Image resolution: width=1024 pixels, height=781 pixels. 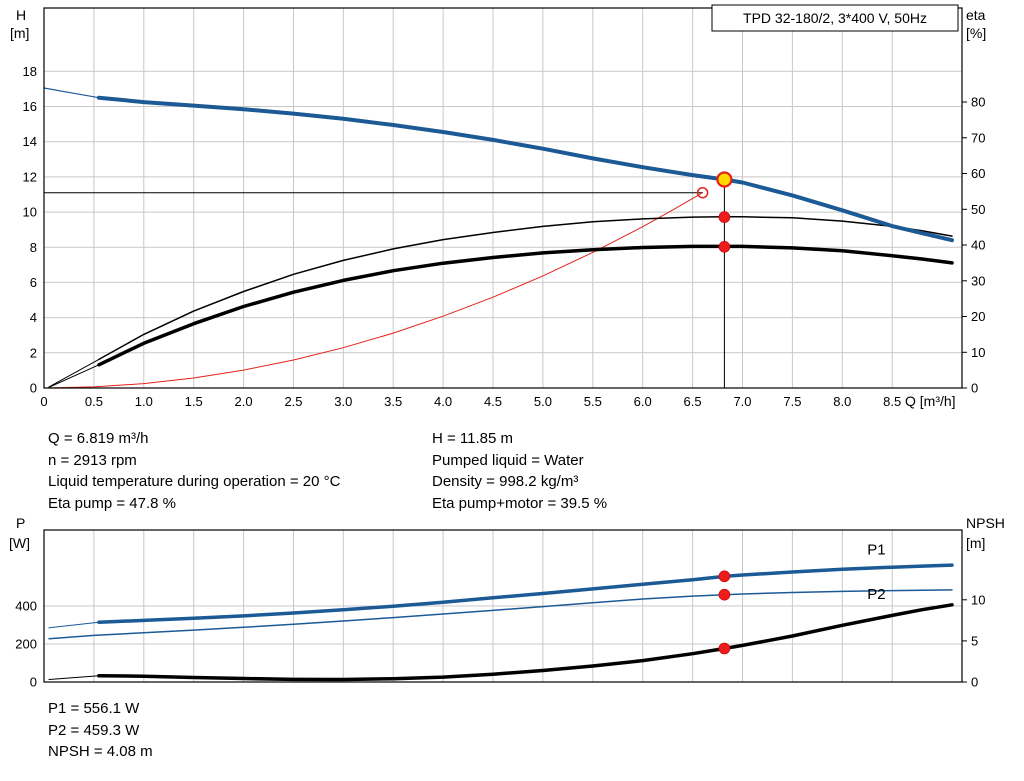 I want to click on npsh-curve, so click(x=525, y=642).